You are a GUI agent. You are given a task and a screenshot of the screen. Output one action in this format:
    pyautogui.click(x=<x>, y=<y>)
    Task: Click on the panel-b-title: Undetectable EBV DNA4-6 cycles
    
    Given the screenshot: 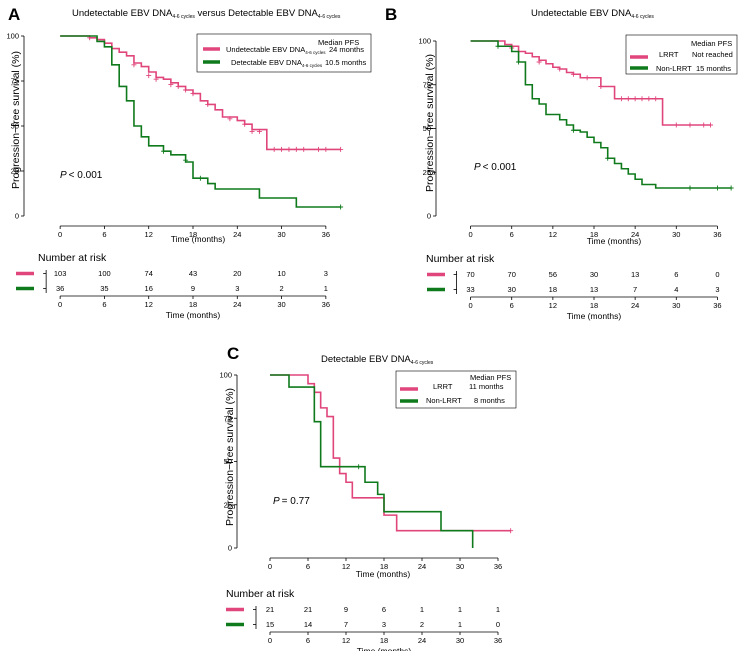 What is the action you would take?
    pyautogui.click(x=592, y=14)
    